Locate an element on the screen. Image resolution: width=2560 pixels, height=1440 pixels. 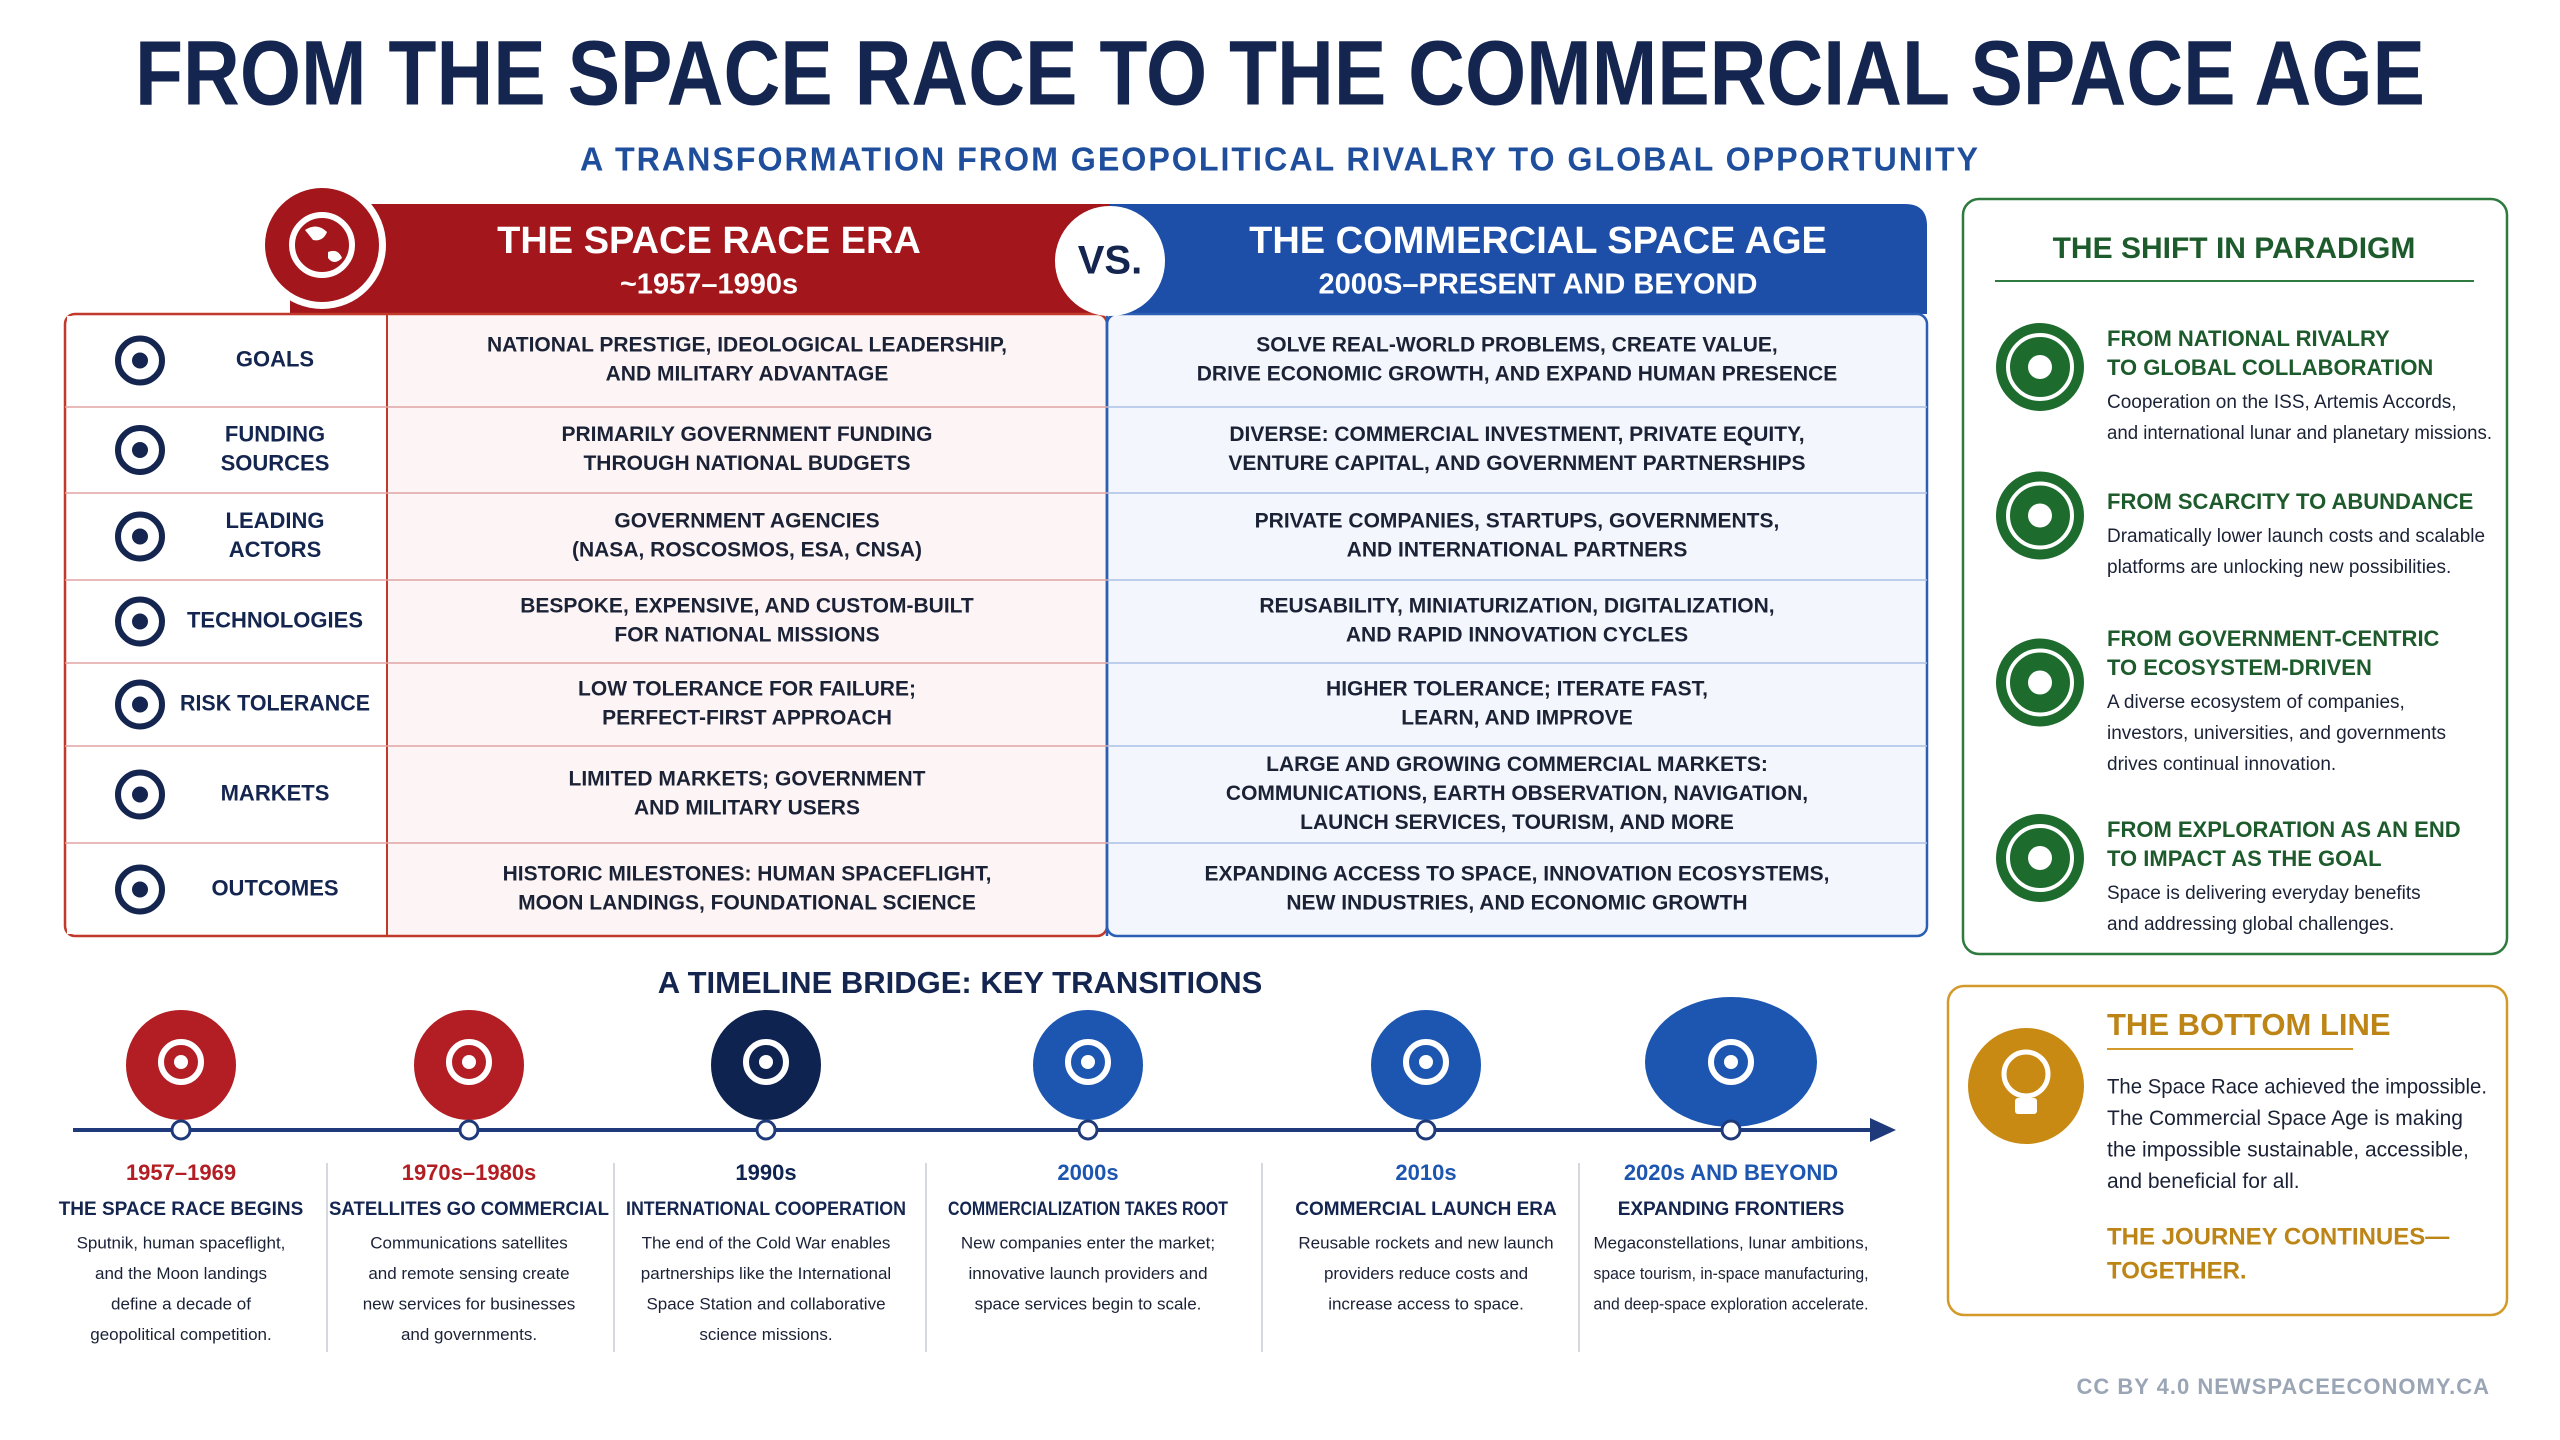
timeline-date: 2020s AND BEYOND is located at coordinates (1731, 1172).